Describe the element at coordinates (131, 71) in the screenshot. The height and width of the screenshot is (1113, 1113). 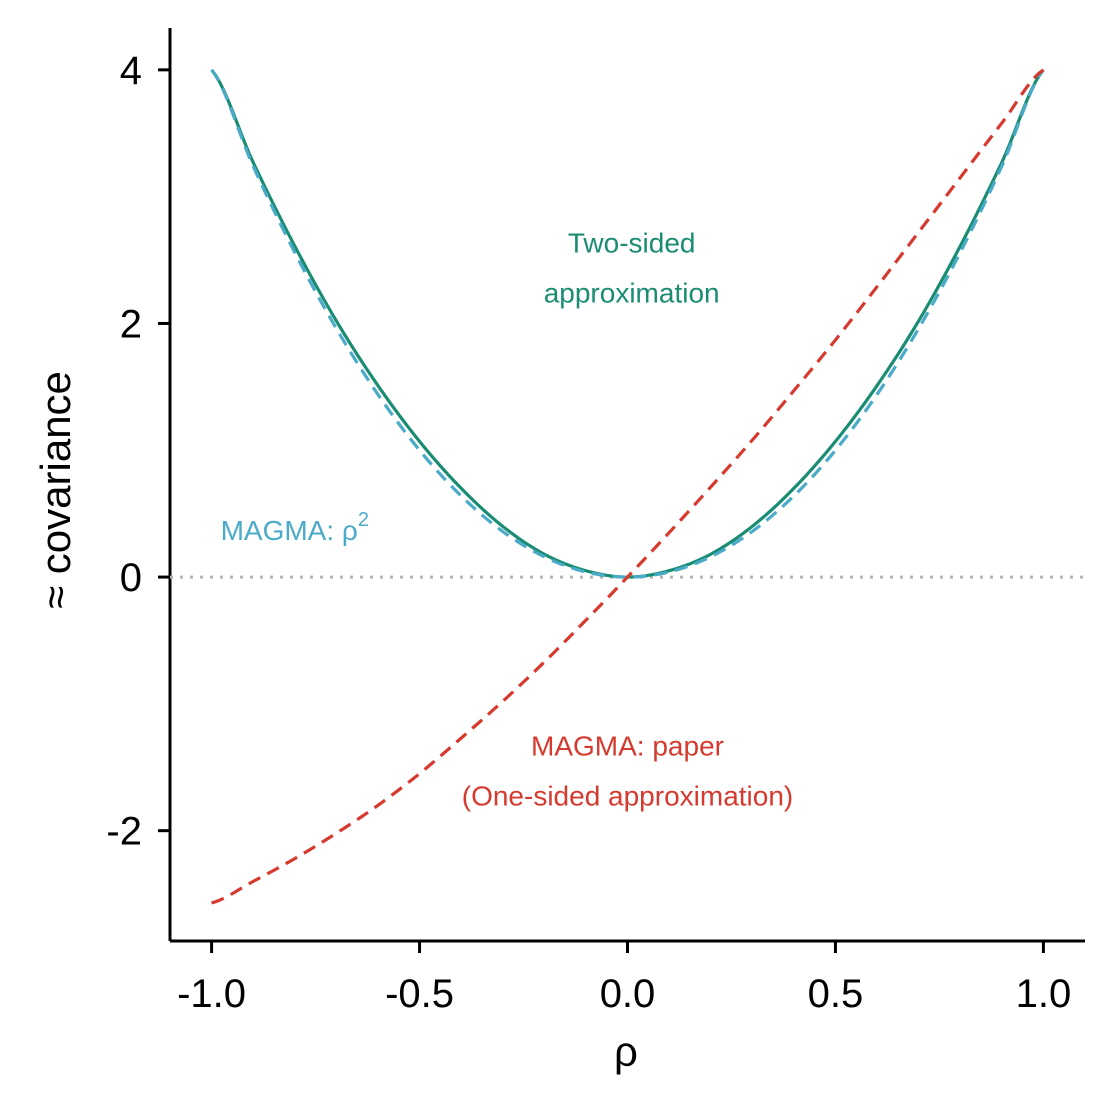
I see `y-tick-label: 4` at that location.